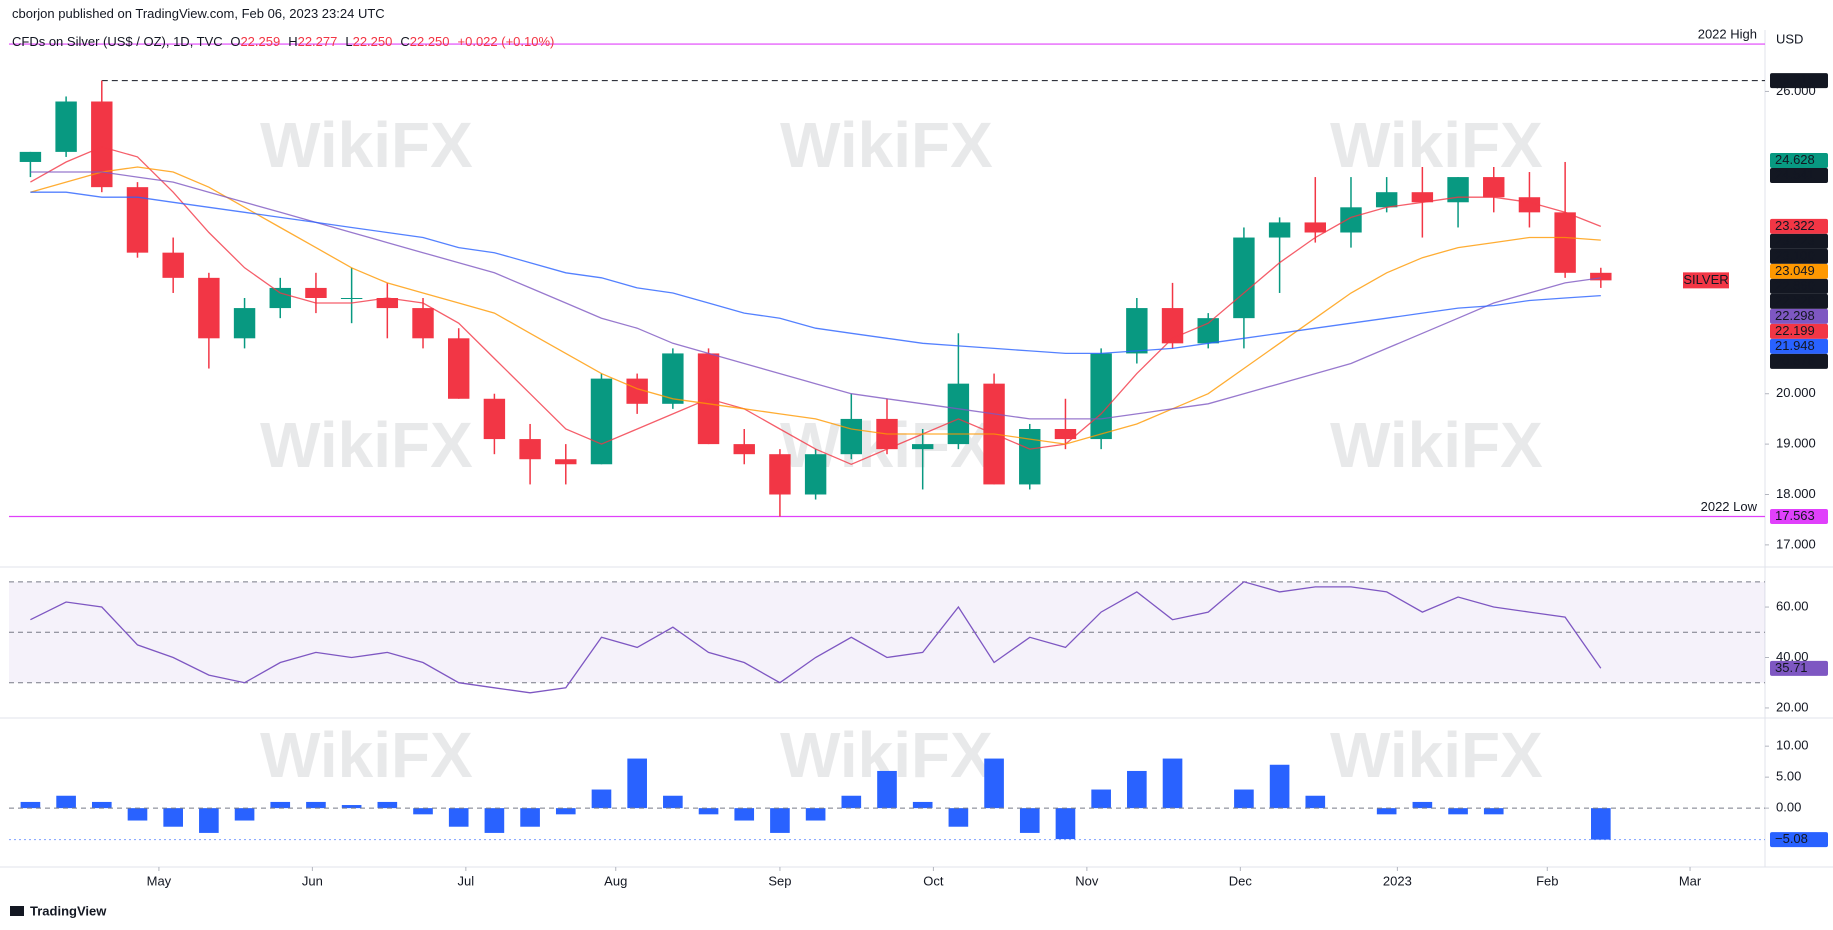 Image resolution: width=1833 pixels, height=930 pixels. What do you see at coordinates (1791, 838) in the screenshot?
I see `hist-value: −5.08` at bounding box center [1791, 838].